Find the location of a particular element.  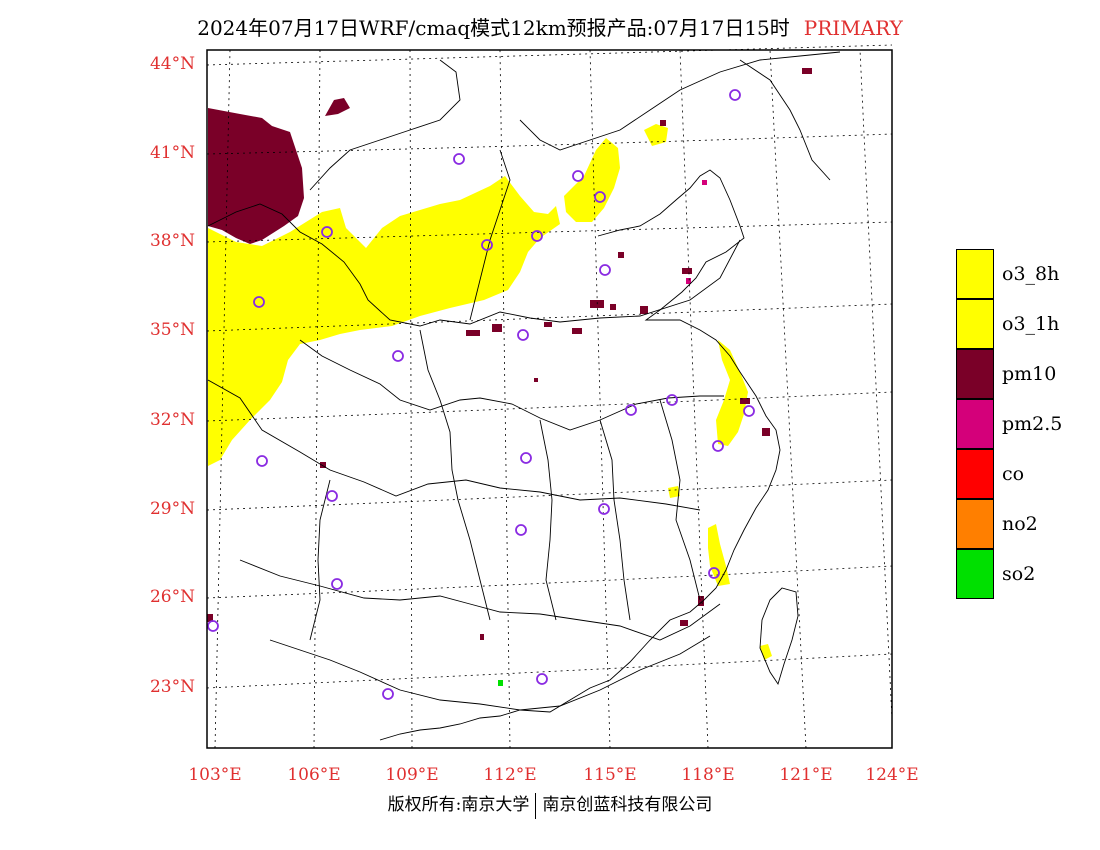

legend-item: so2 is located at coordinates (1016, 574).